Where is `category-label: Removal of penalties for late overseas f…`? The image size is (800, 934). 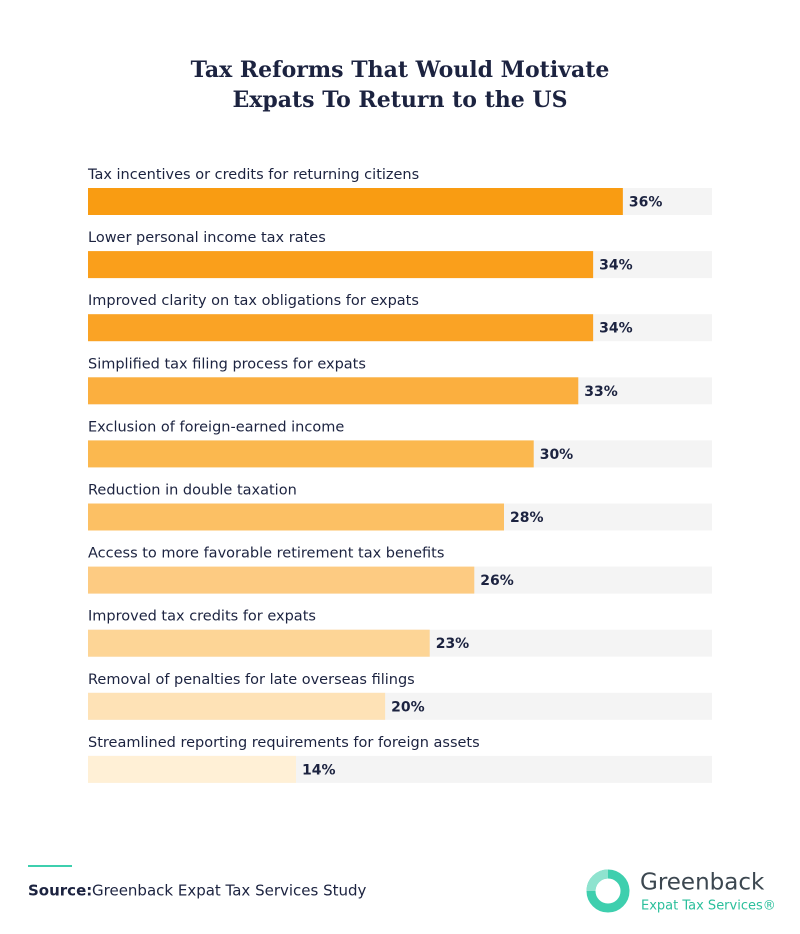 category-label: Removal of penalties for late overseas f… is located at coordinates (251, 680).